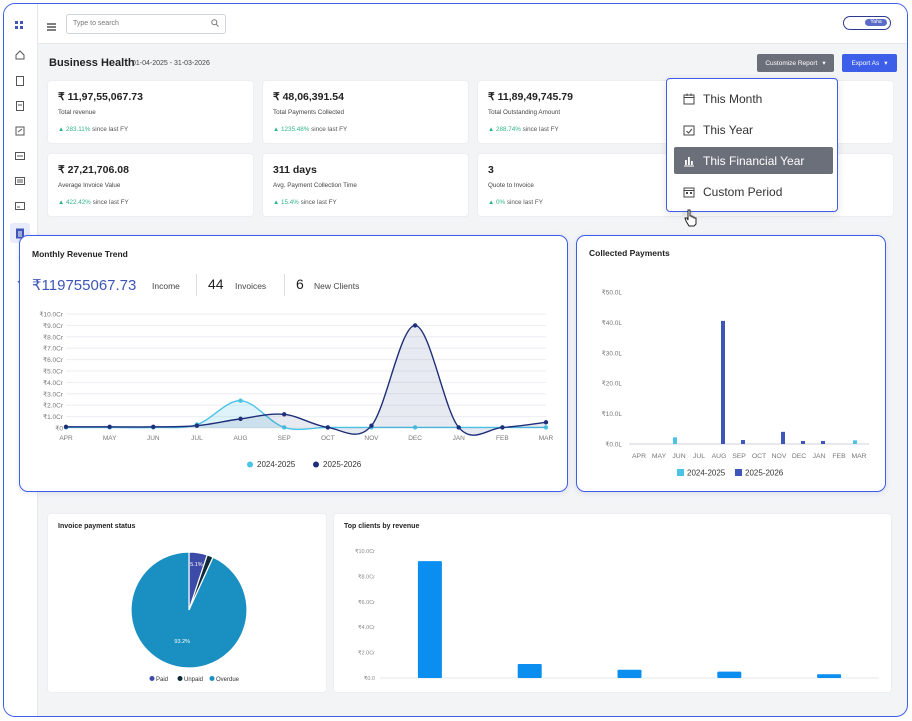  Describe the element at coordinates (500, 202) in the screenshot. I see `kpi-delta-value: 0%` at that location.